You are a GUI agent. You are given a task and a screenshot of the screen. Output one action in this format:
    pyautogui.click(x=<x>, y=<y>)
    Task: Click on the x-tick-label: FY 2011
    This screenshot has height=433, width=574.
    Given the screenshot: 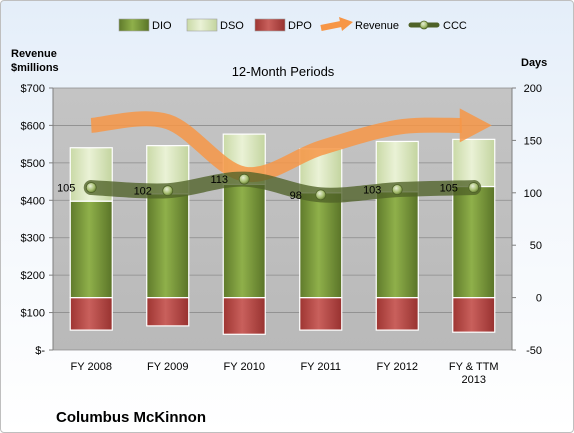 What is the action you would take?
    pyautogui.click(x=320, y=367)
    